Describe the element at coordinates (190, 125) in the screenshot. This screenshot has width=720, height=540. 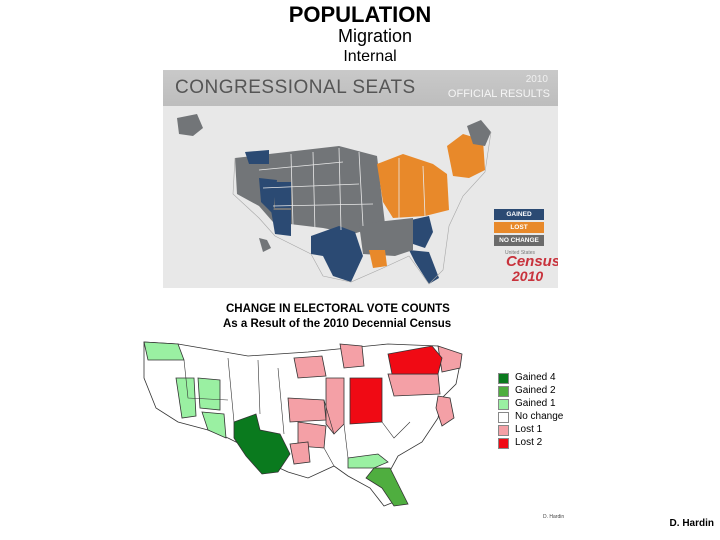
I see `seats-alaska-shape` at that location.